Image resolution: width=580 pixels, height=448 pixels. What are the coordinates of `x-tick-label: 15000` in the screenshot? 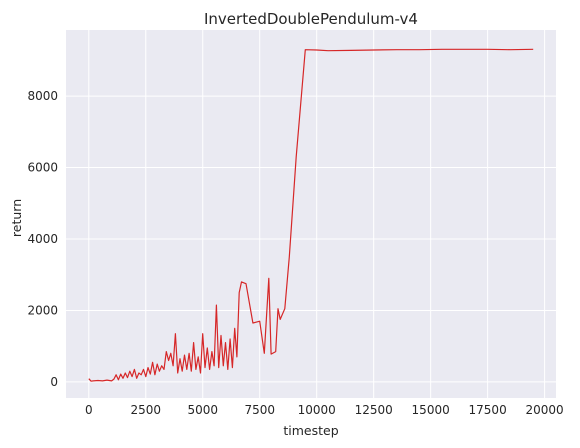 It's located at (431, 410).